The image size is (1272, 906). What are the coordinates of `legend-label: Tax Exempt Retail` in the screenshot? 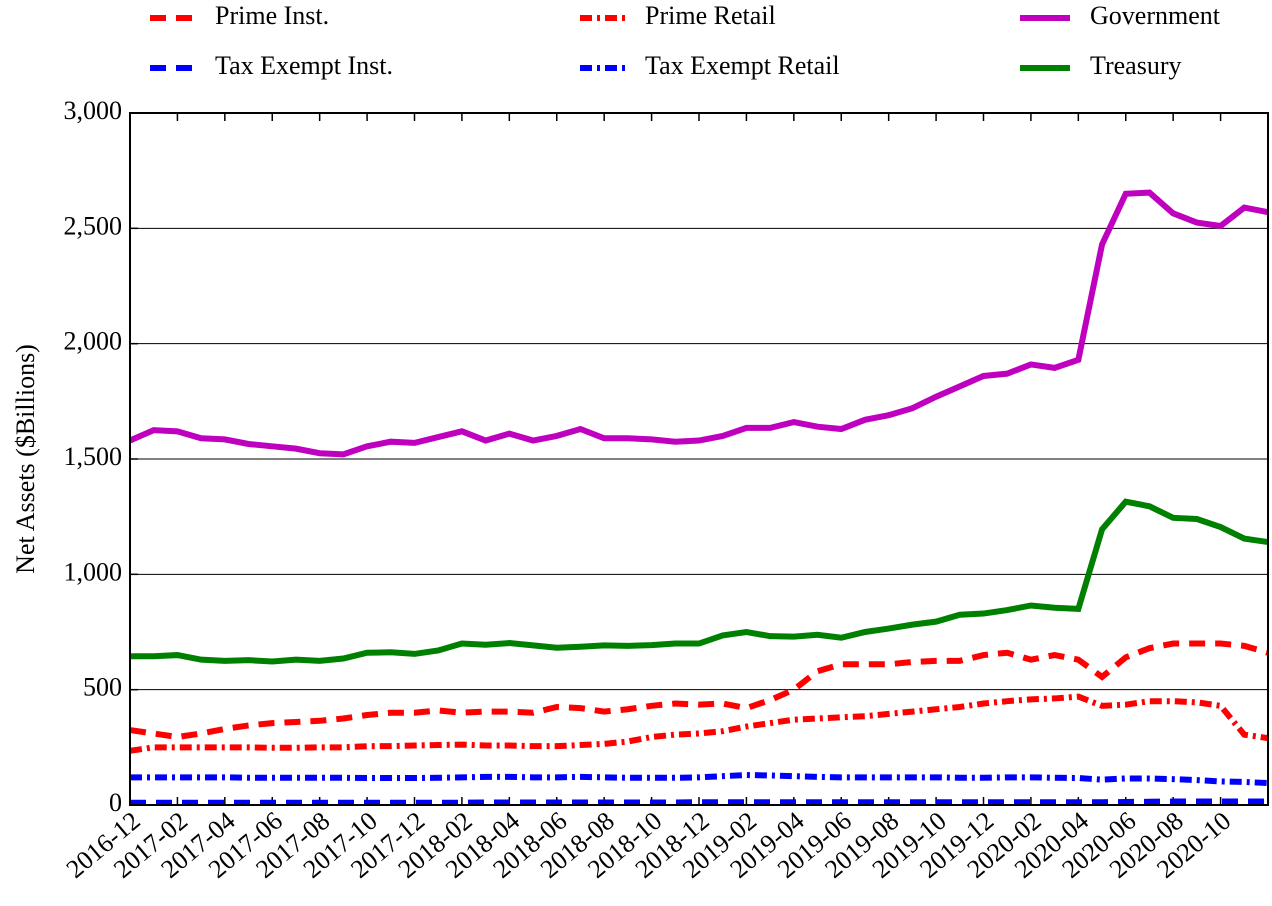 It's located at (742, 65).